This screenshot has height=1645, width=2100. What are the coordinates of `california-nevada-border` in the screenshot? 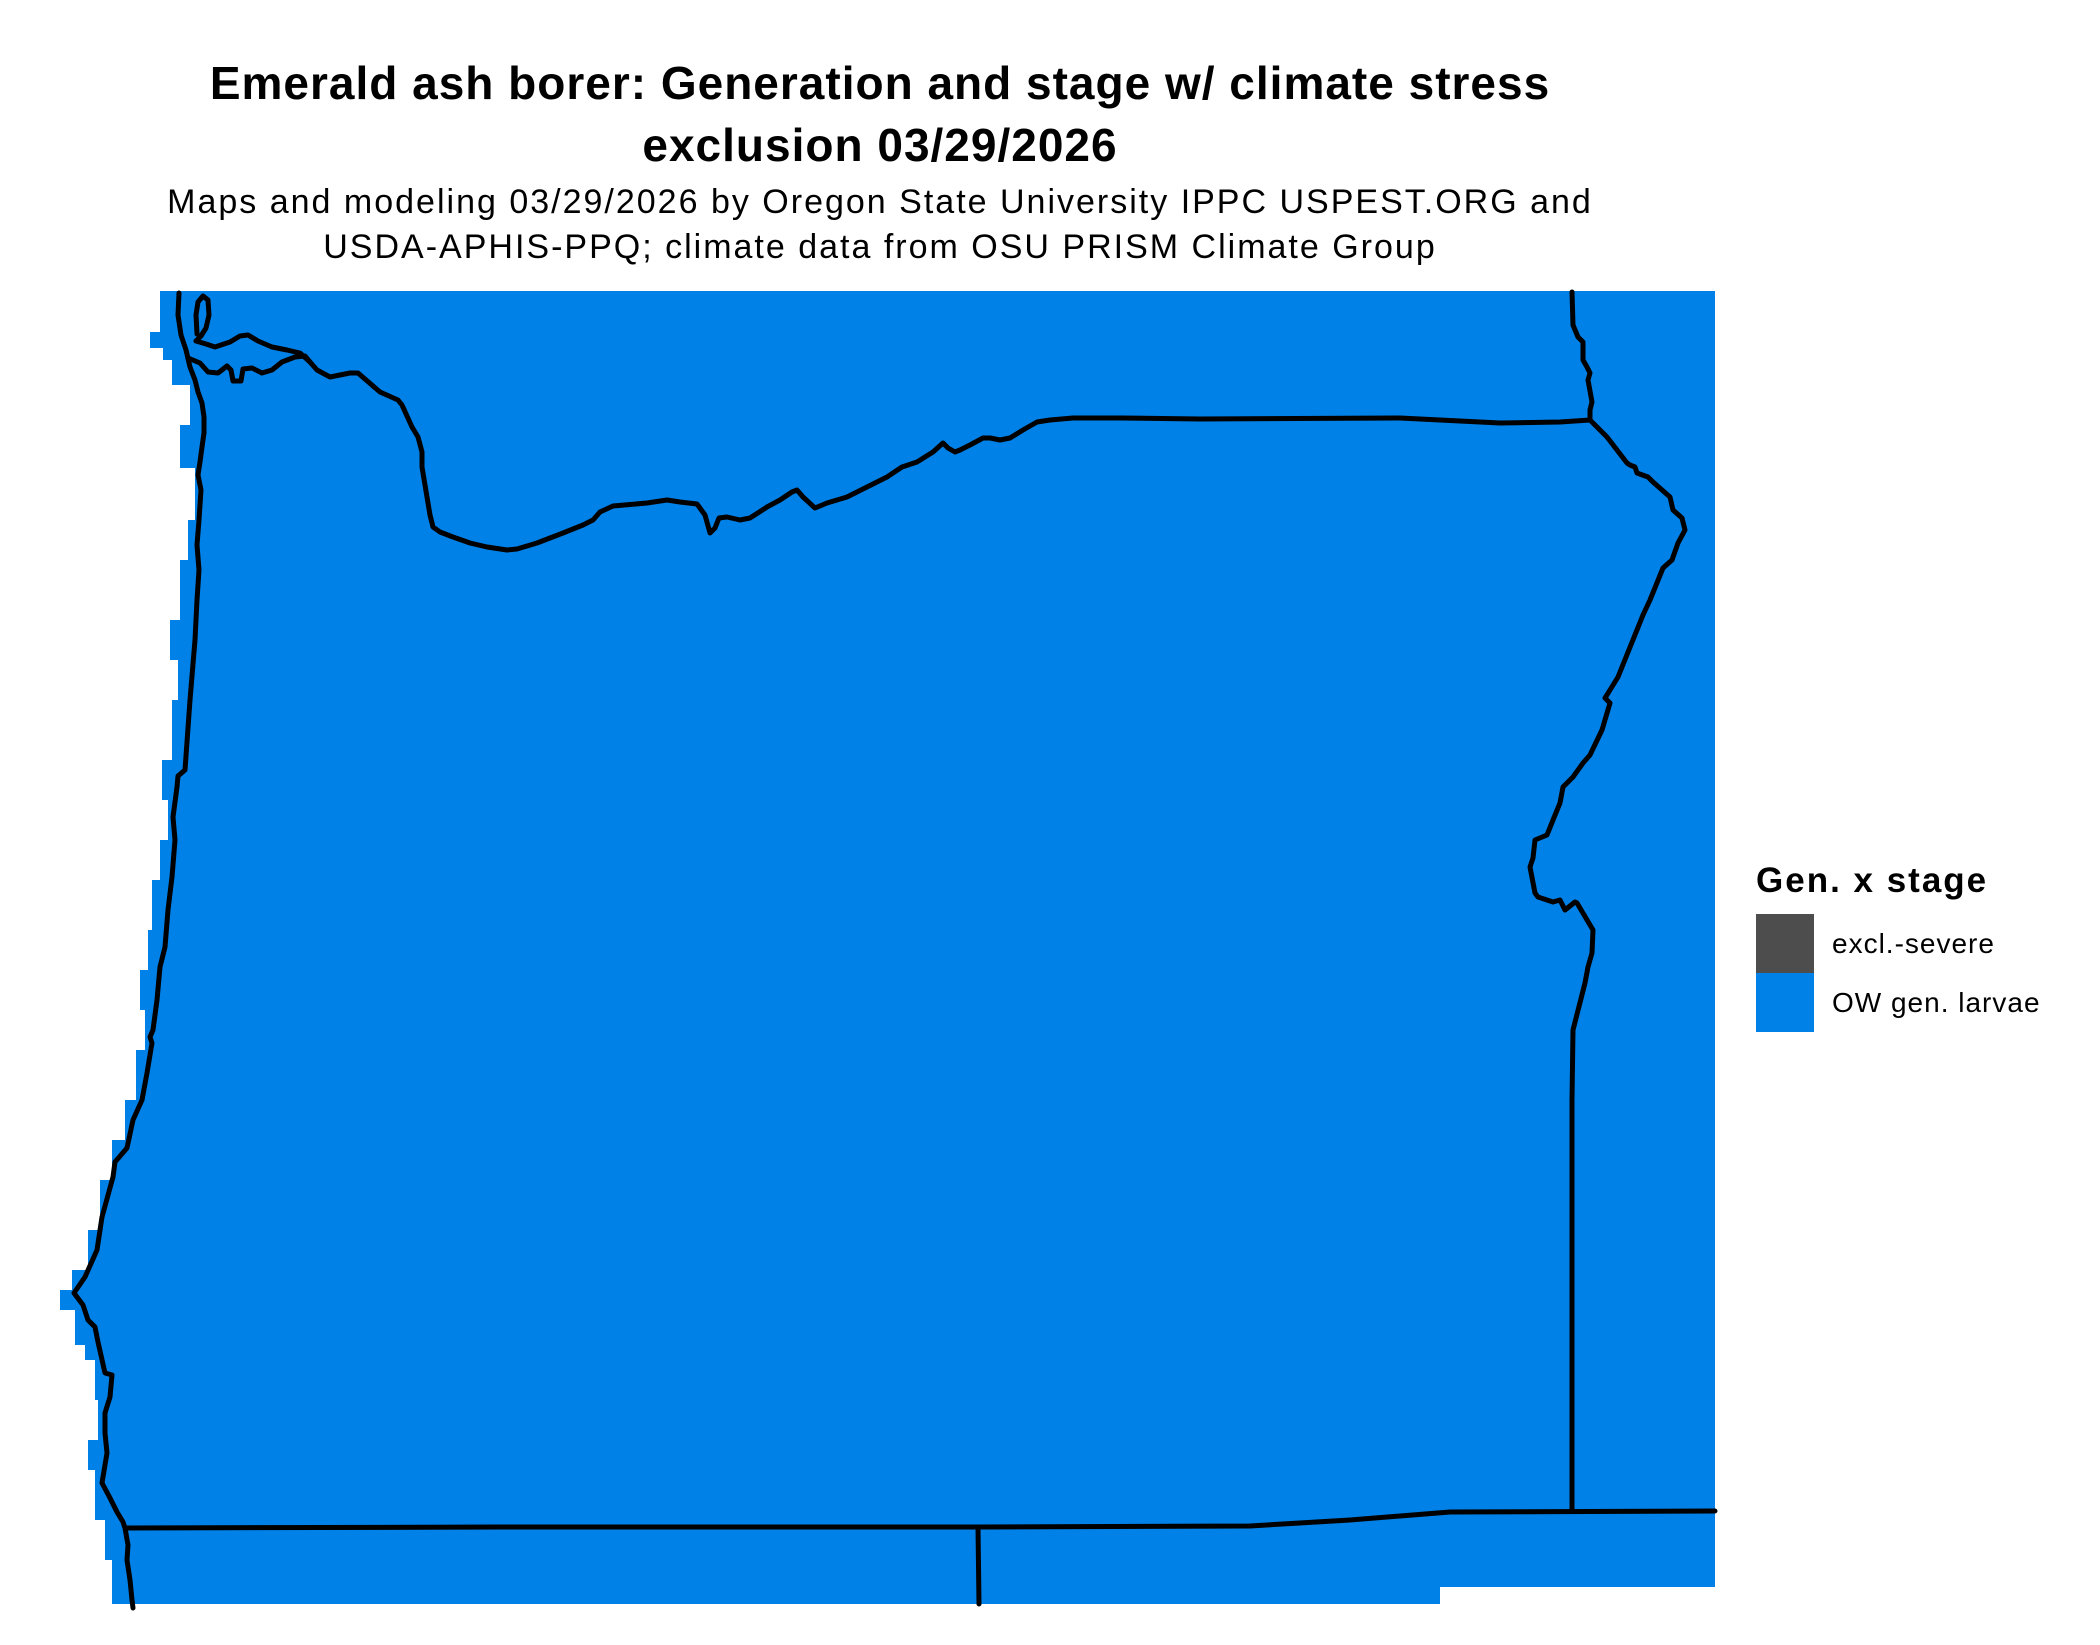 It's located at (978, 1565).